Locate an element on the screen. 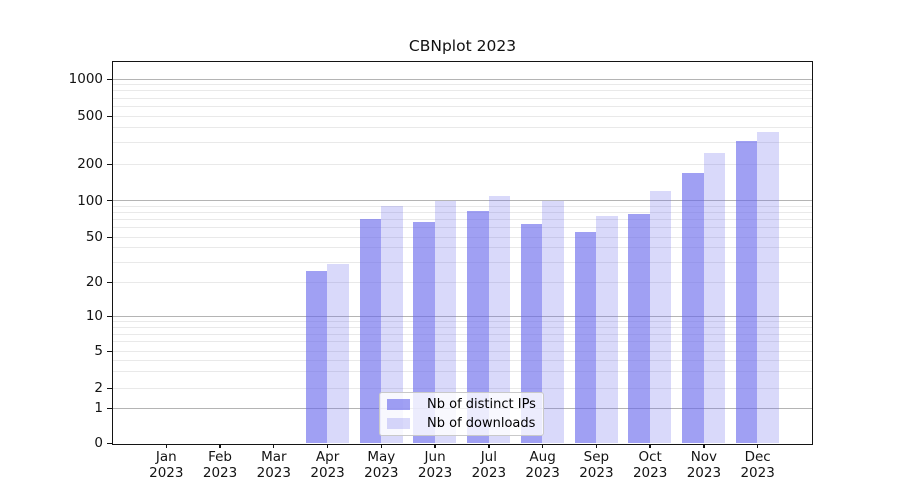 Image resolution: width=900 pixels, height=500 pixels. y-tick-label: 100 is located at coordinates (90, 200).